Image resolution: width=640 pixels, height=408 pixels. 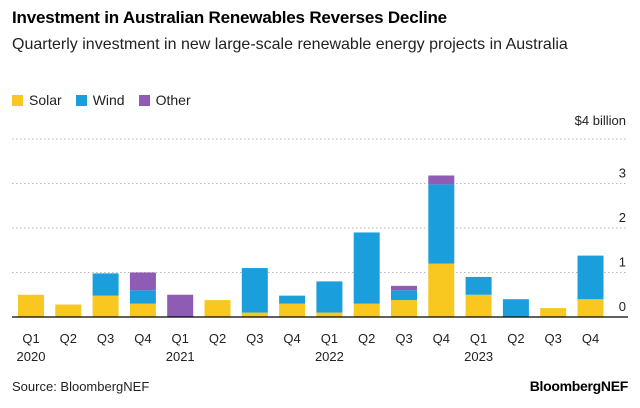 What do you see at coordinates (173, 100) in the screenshot?
I see `legend-label-other: Other` at bounding box center [173, 100].